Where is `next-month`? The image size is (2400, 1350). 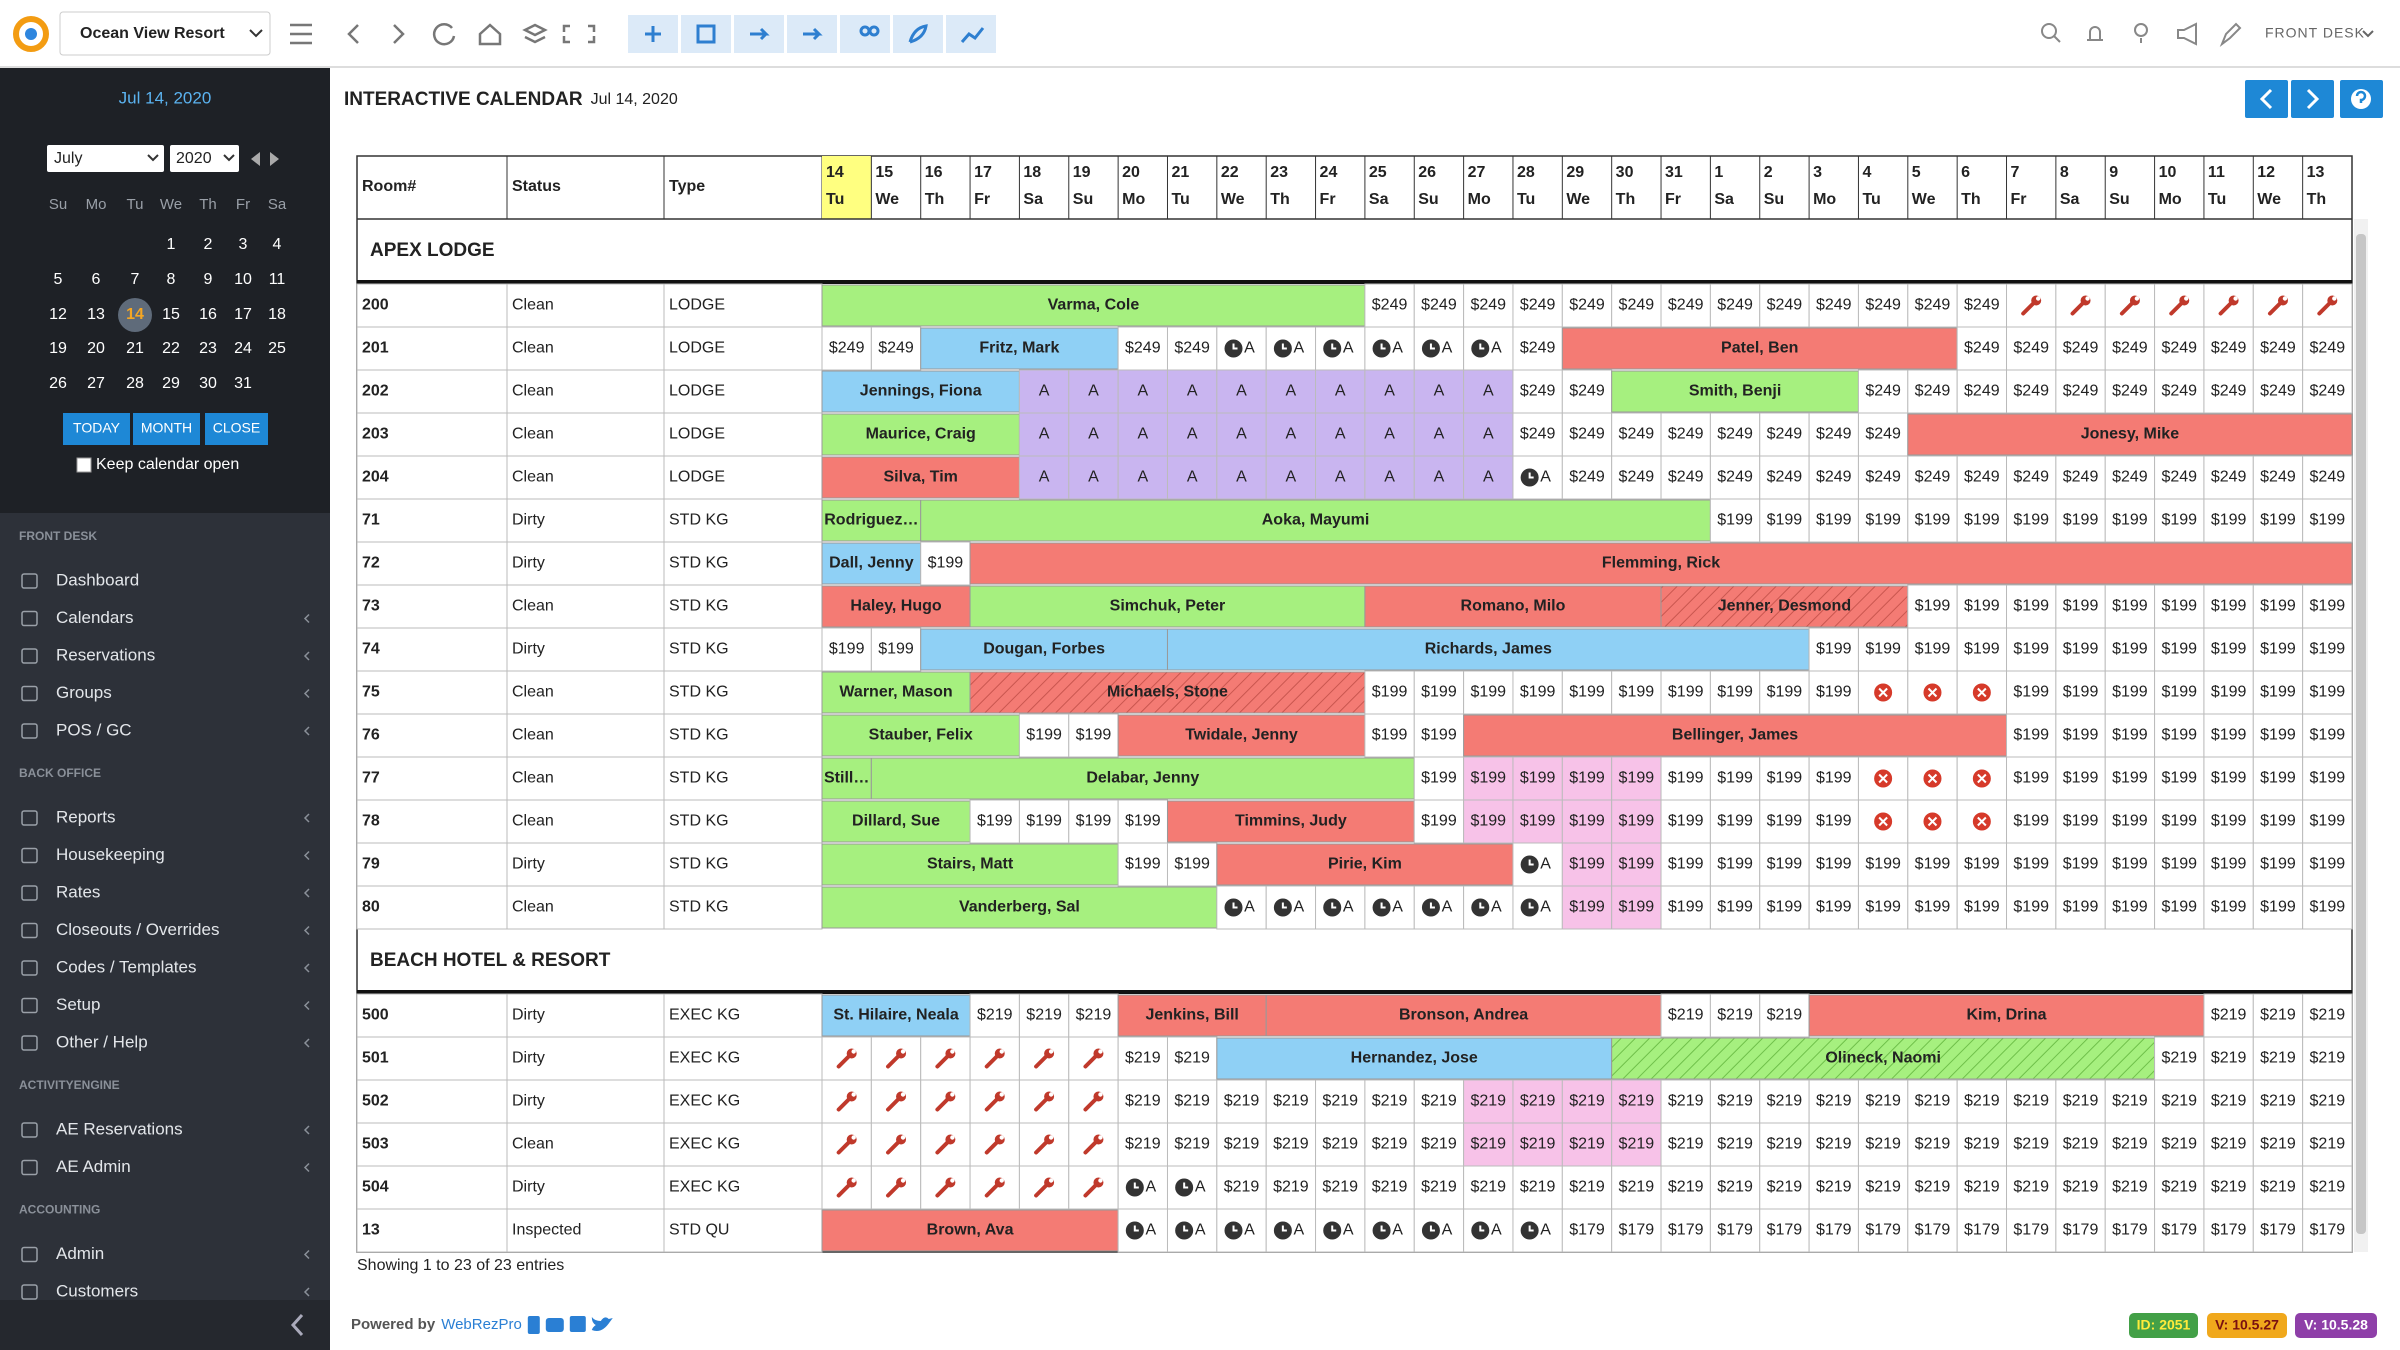 next-month is located at coordinates (274, 159).